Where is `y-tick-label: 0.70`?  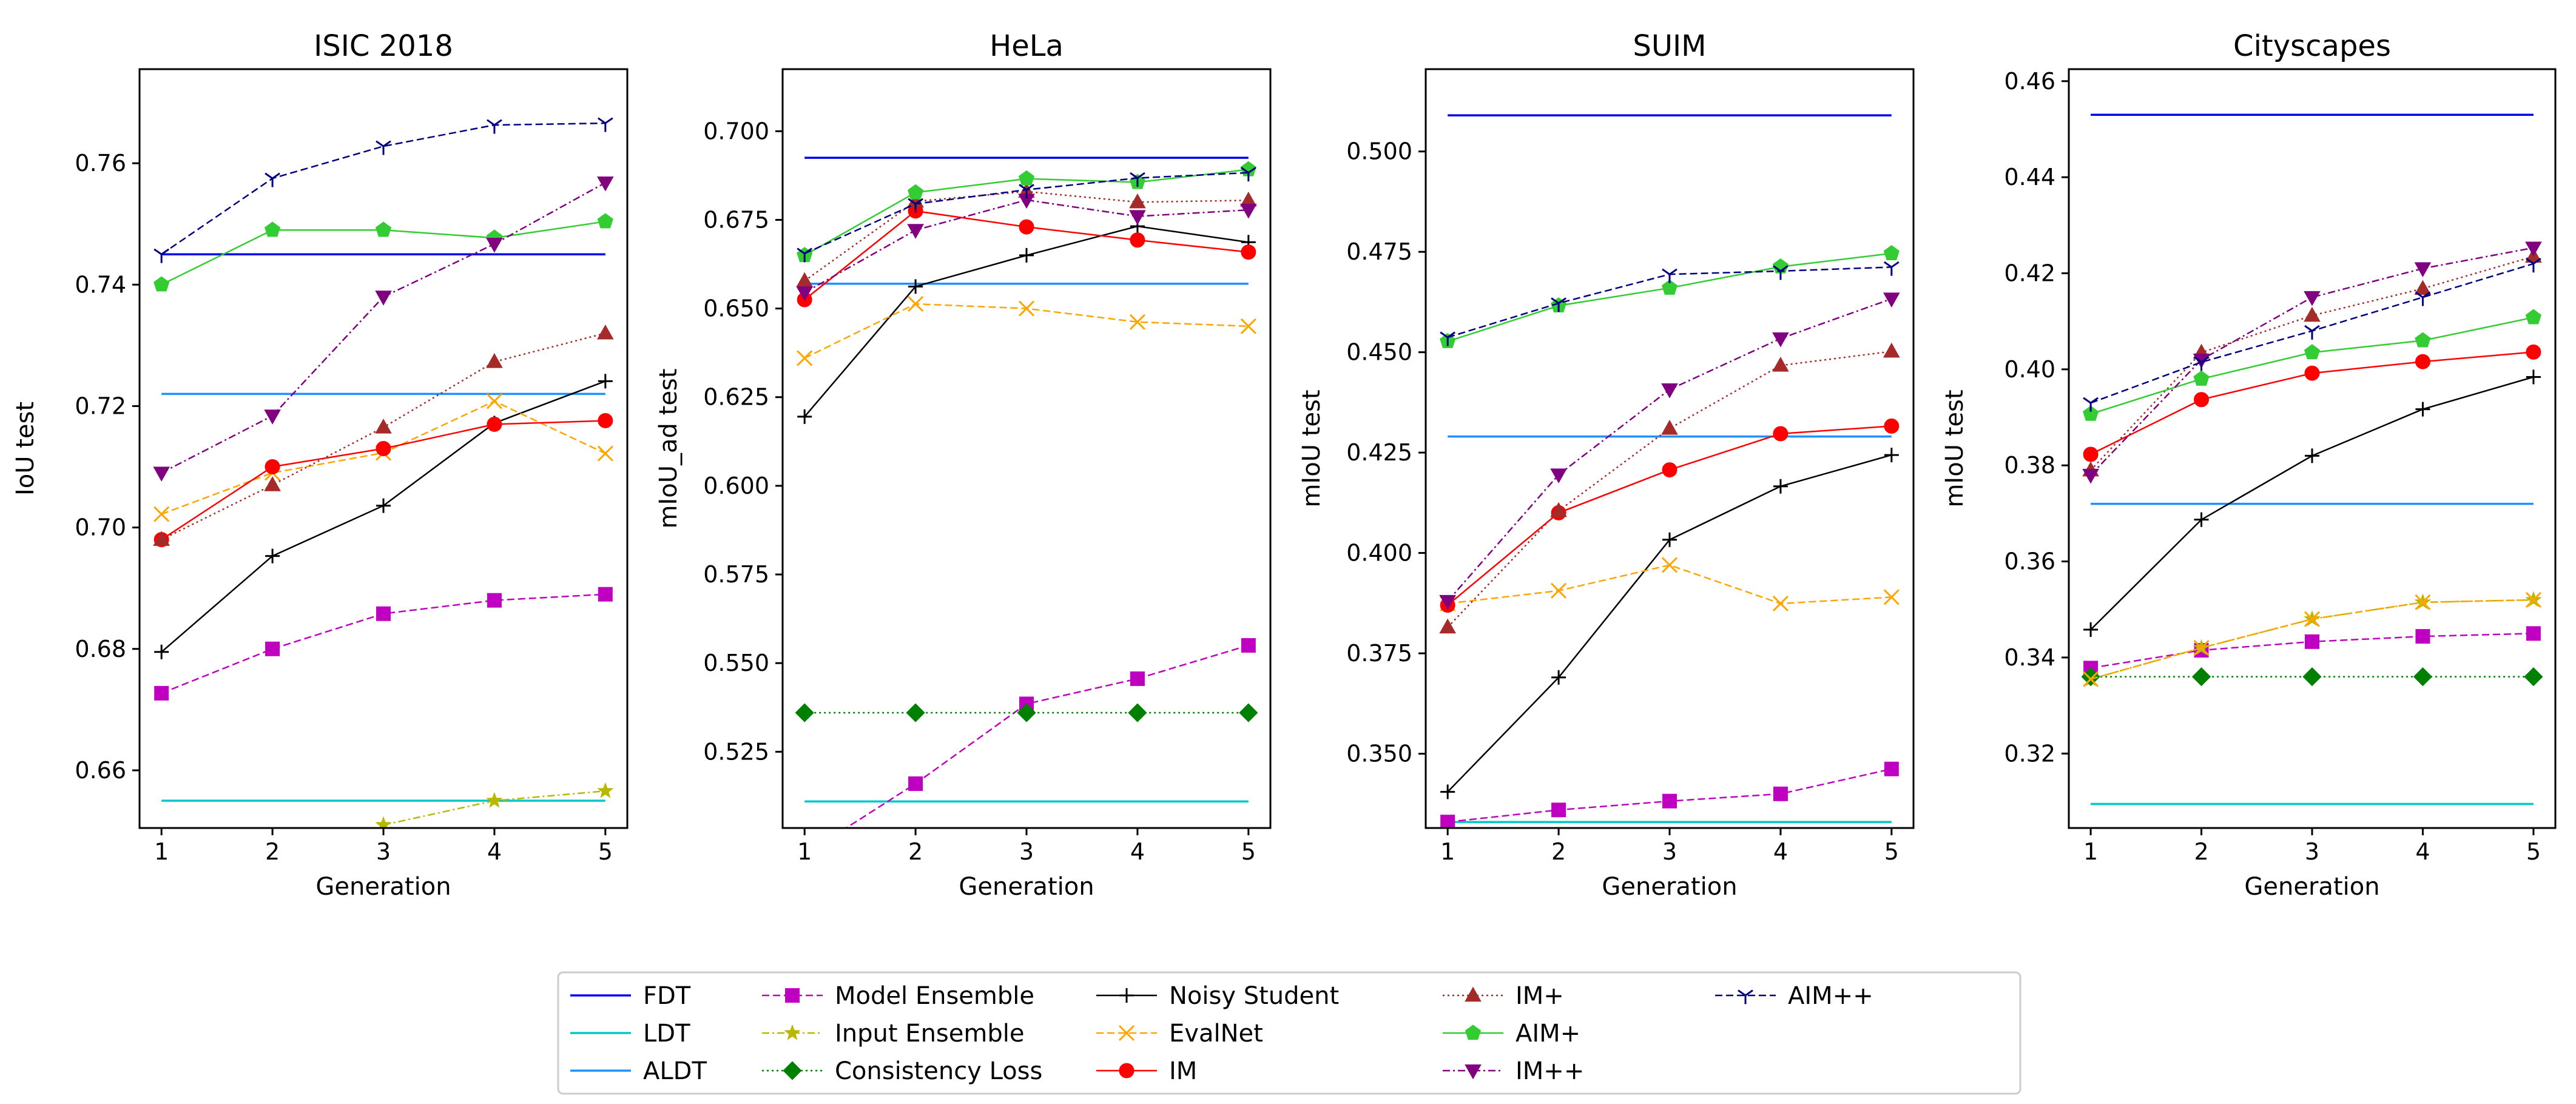
y-tick-label: 0.70 is located at coordinates (100, 527).